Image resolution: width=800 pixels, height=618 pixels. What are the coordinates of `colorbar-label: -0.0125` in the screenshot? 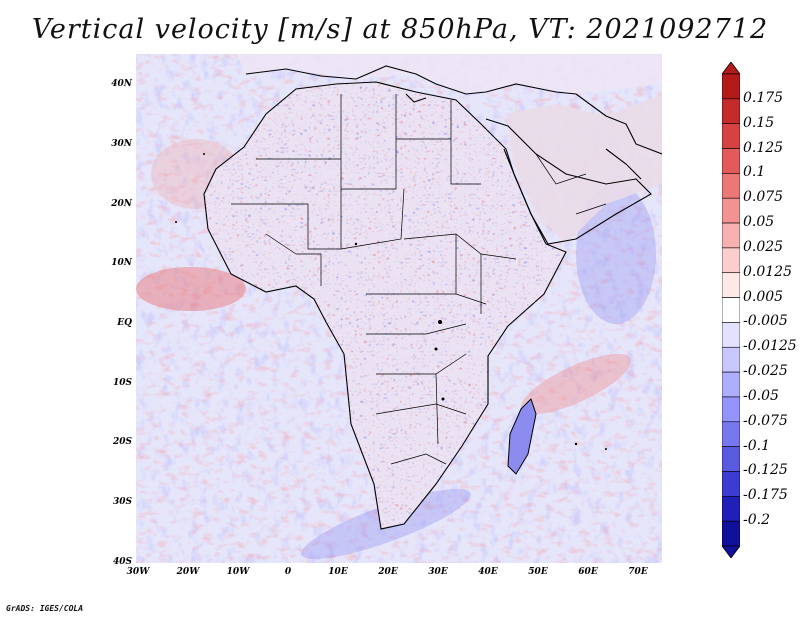 It's located at (770, 346).